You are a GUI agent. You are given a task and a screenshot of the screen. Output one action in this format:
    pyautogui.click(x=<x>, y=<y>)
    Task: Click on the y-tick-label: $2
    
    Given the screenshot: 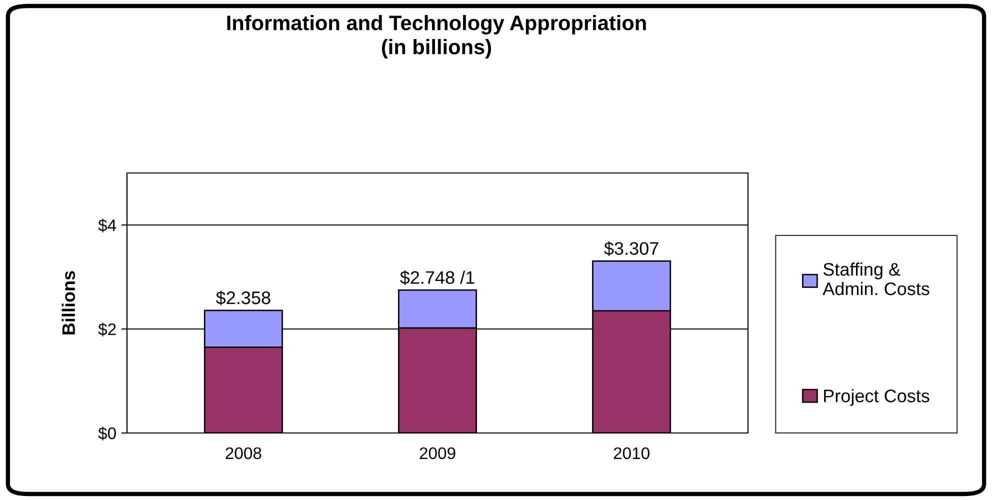 What is the action you would take?
    pyautogui.click(x=107, y=329)
    